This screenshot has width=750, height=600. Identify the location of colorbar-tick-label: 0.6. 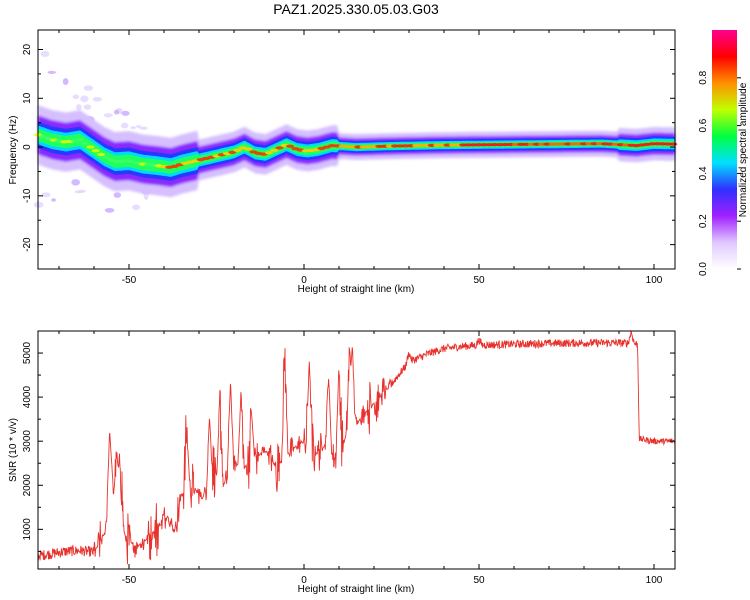
(703, 125).